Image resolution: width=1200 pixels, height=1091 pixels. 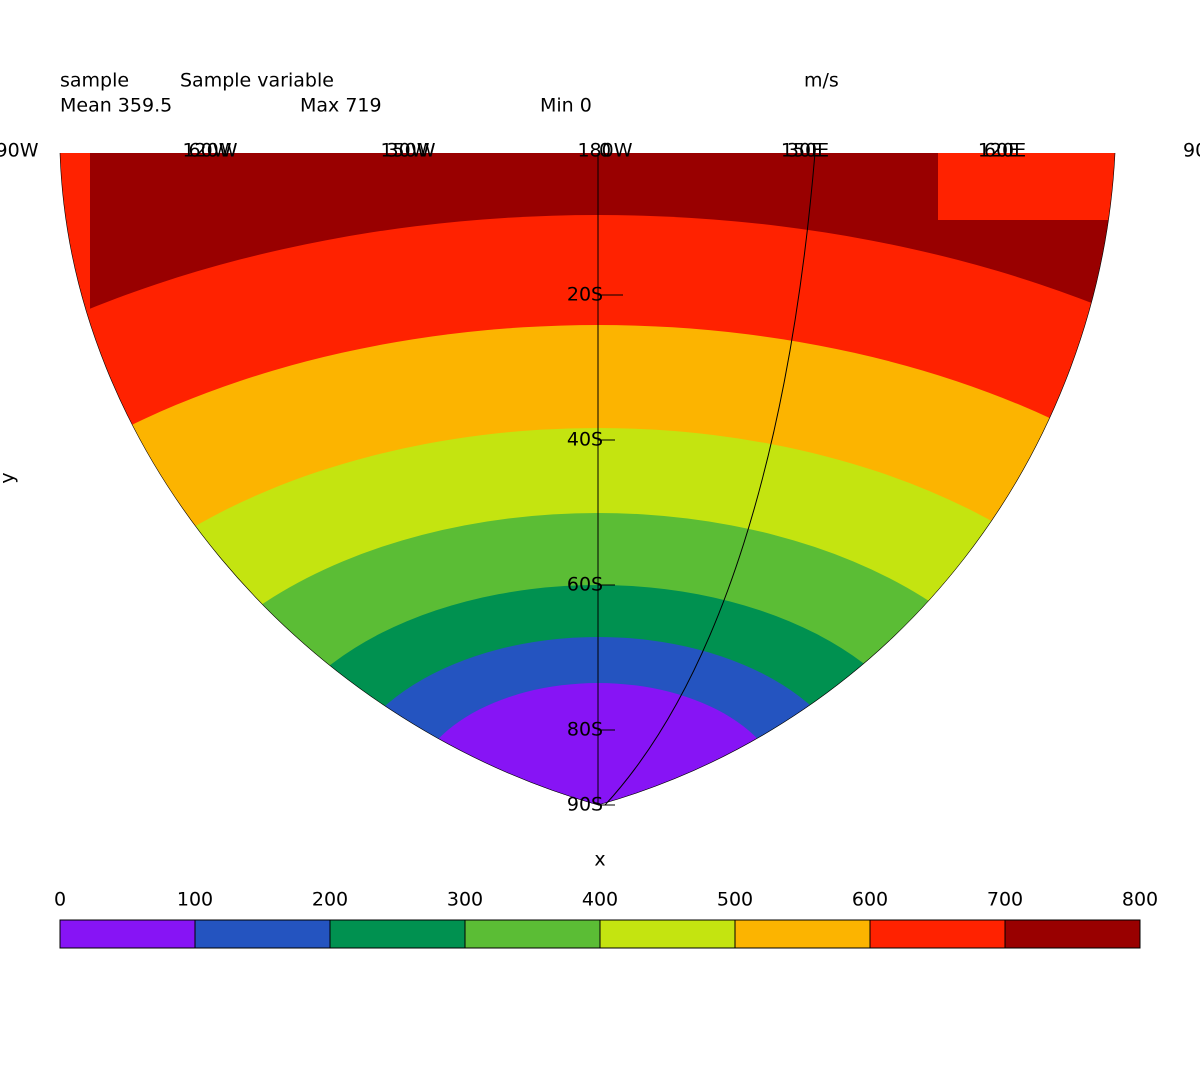 What do you see at coordinates (735, 900) in the screenshot?
I see `colorbar-label: 500` at bounding box center [735, 900].